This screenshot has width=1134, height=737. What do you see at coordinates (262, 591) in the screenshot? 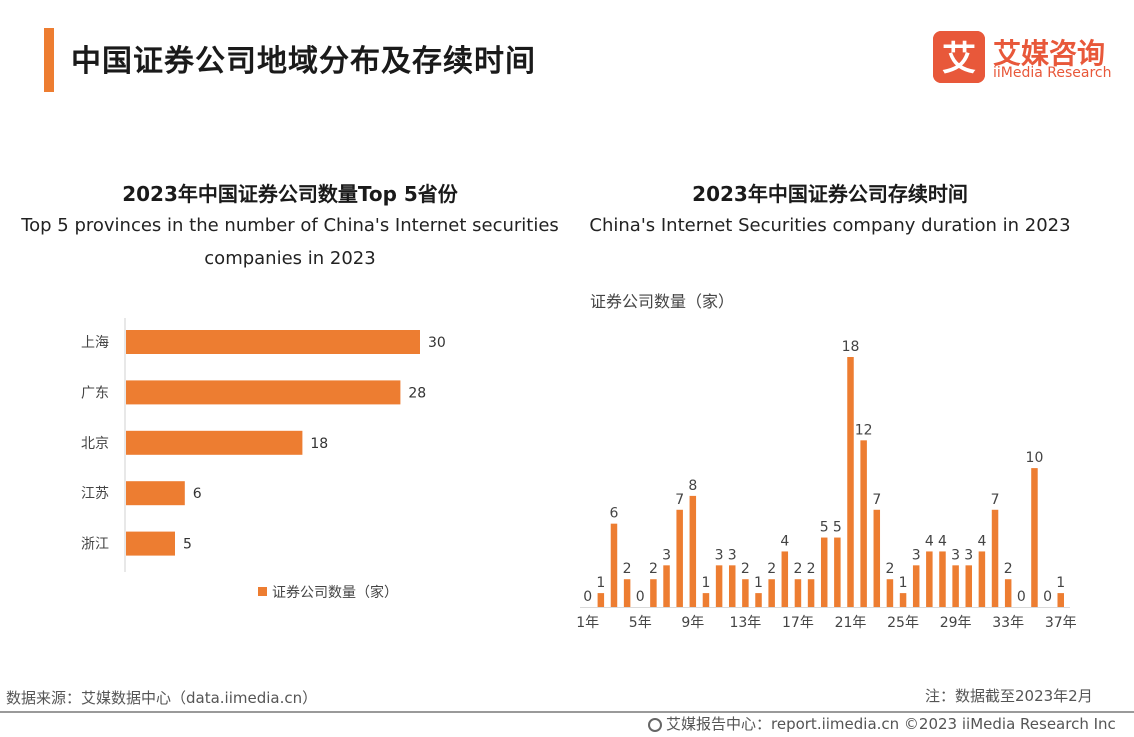
I see `legend-swatch` at bounding box center [262, 591].